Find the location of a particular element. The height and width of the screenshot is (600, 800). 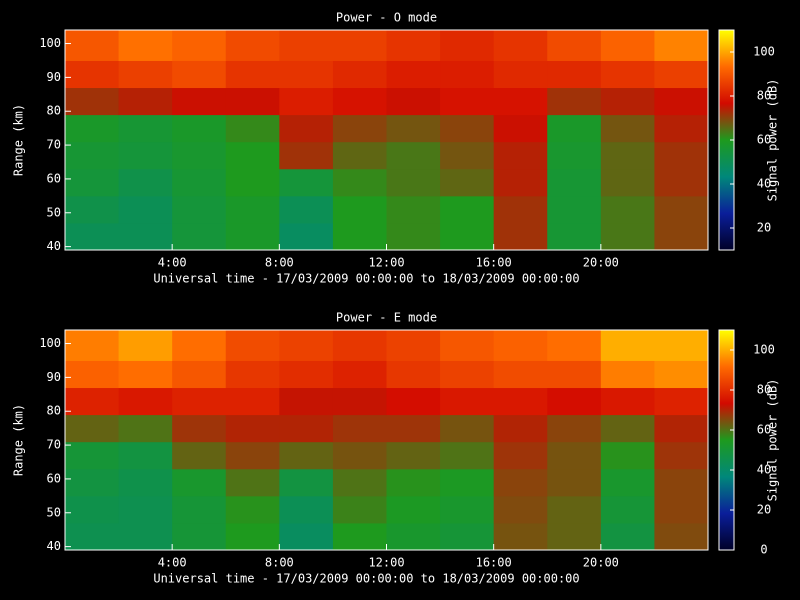

y-tick-label: 50 is located at coordinates (54, 212).